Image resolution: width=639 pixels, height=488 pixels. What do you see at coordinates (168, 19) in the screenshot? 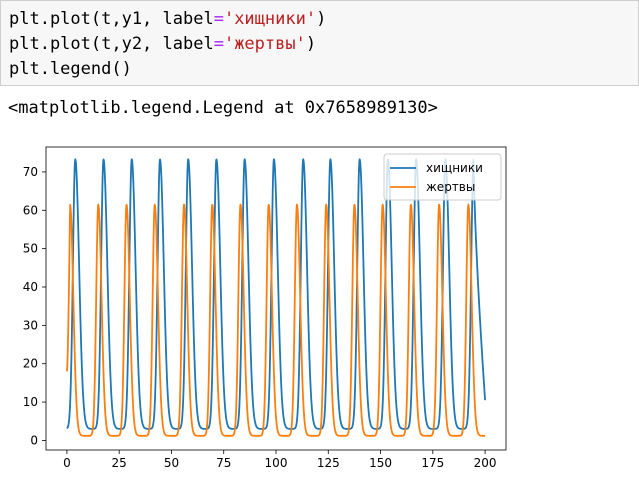
I see `code-line-1: plt.plot(t,y1, label='хищники')` at bounding box center [168, 19].